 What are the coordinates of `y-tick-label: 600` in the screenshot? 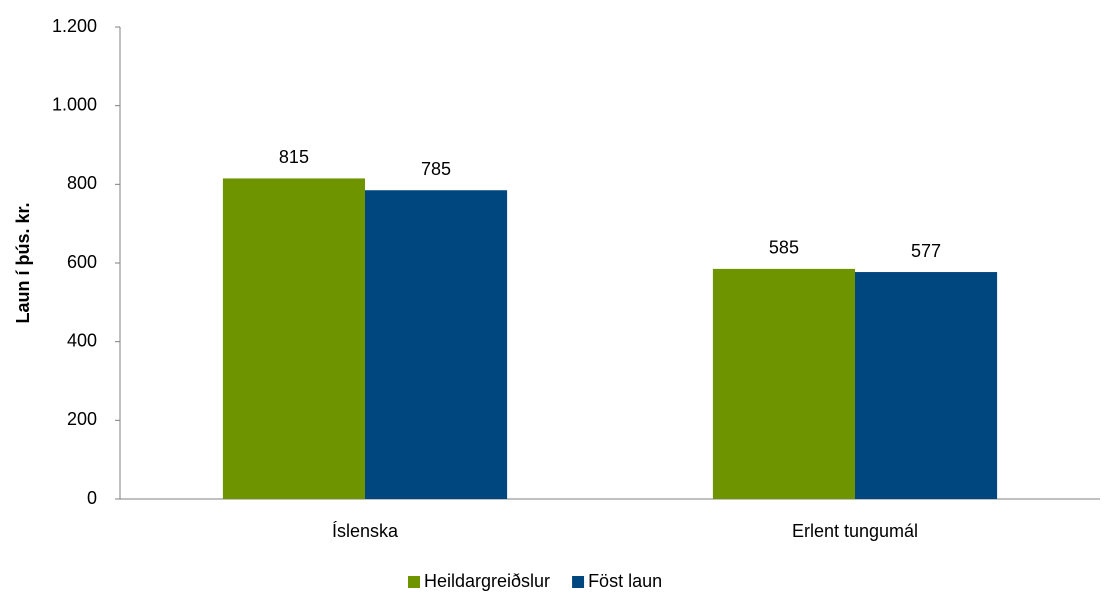 It's located at (82, 262).